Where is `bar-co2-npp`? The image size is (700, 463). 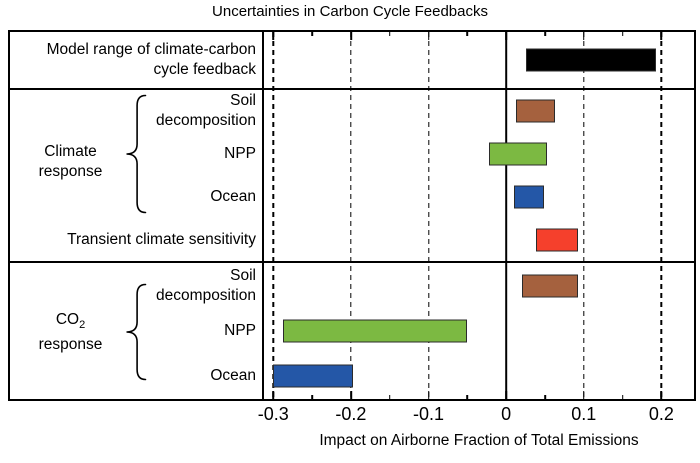 bar-co2-npp is located at coordinates (375, 331).